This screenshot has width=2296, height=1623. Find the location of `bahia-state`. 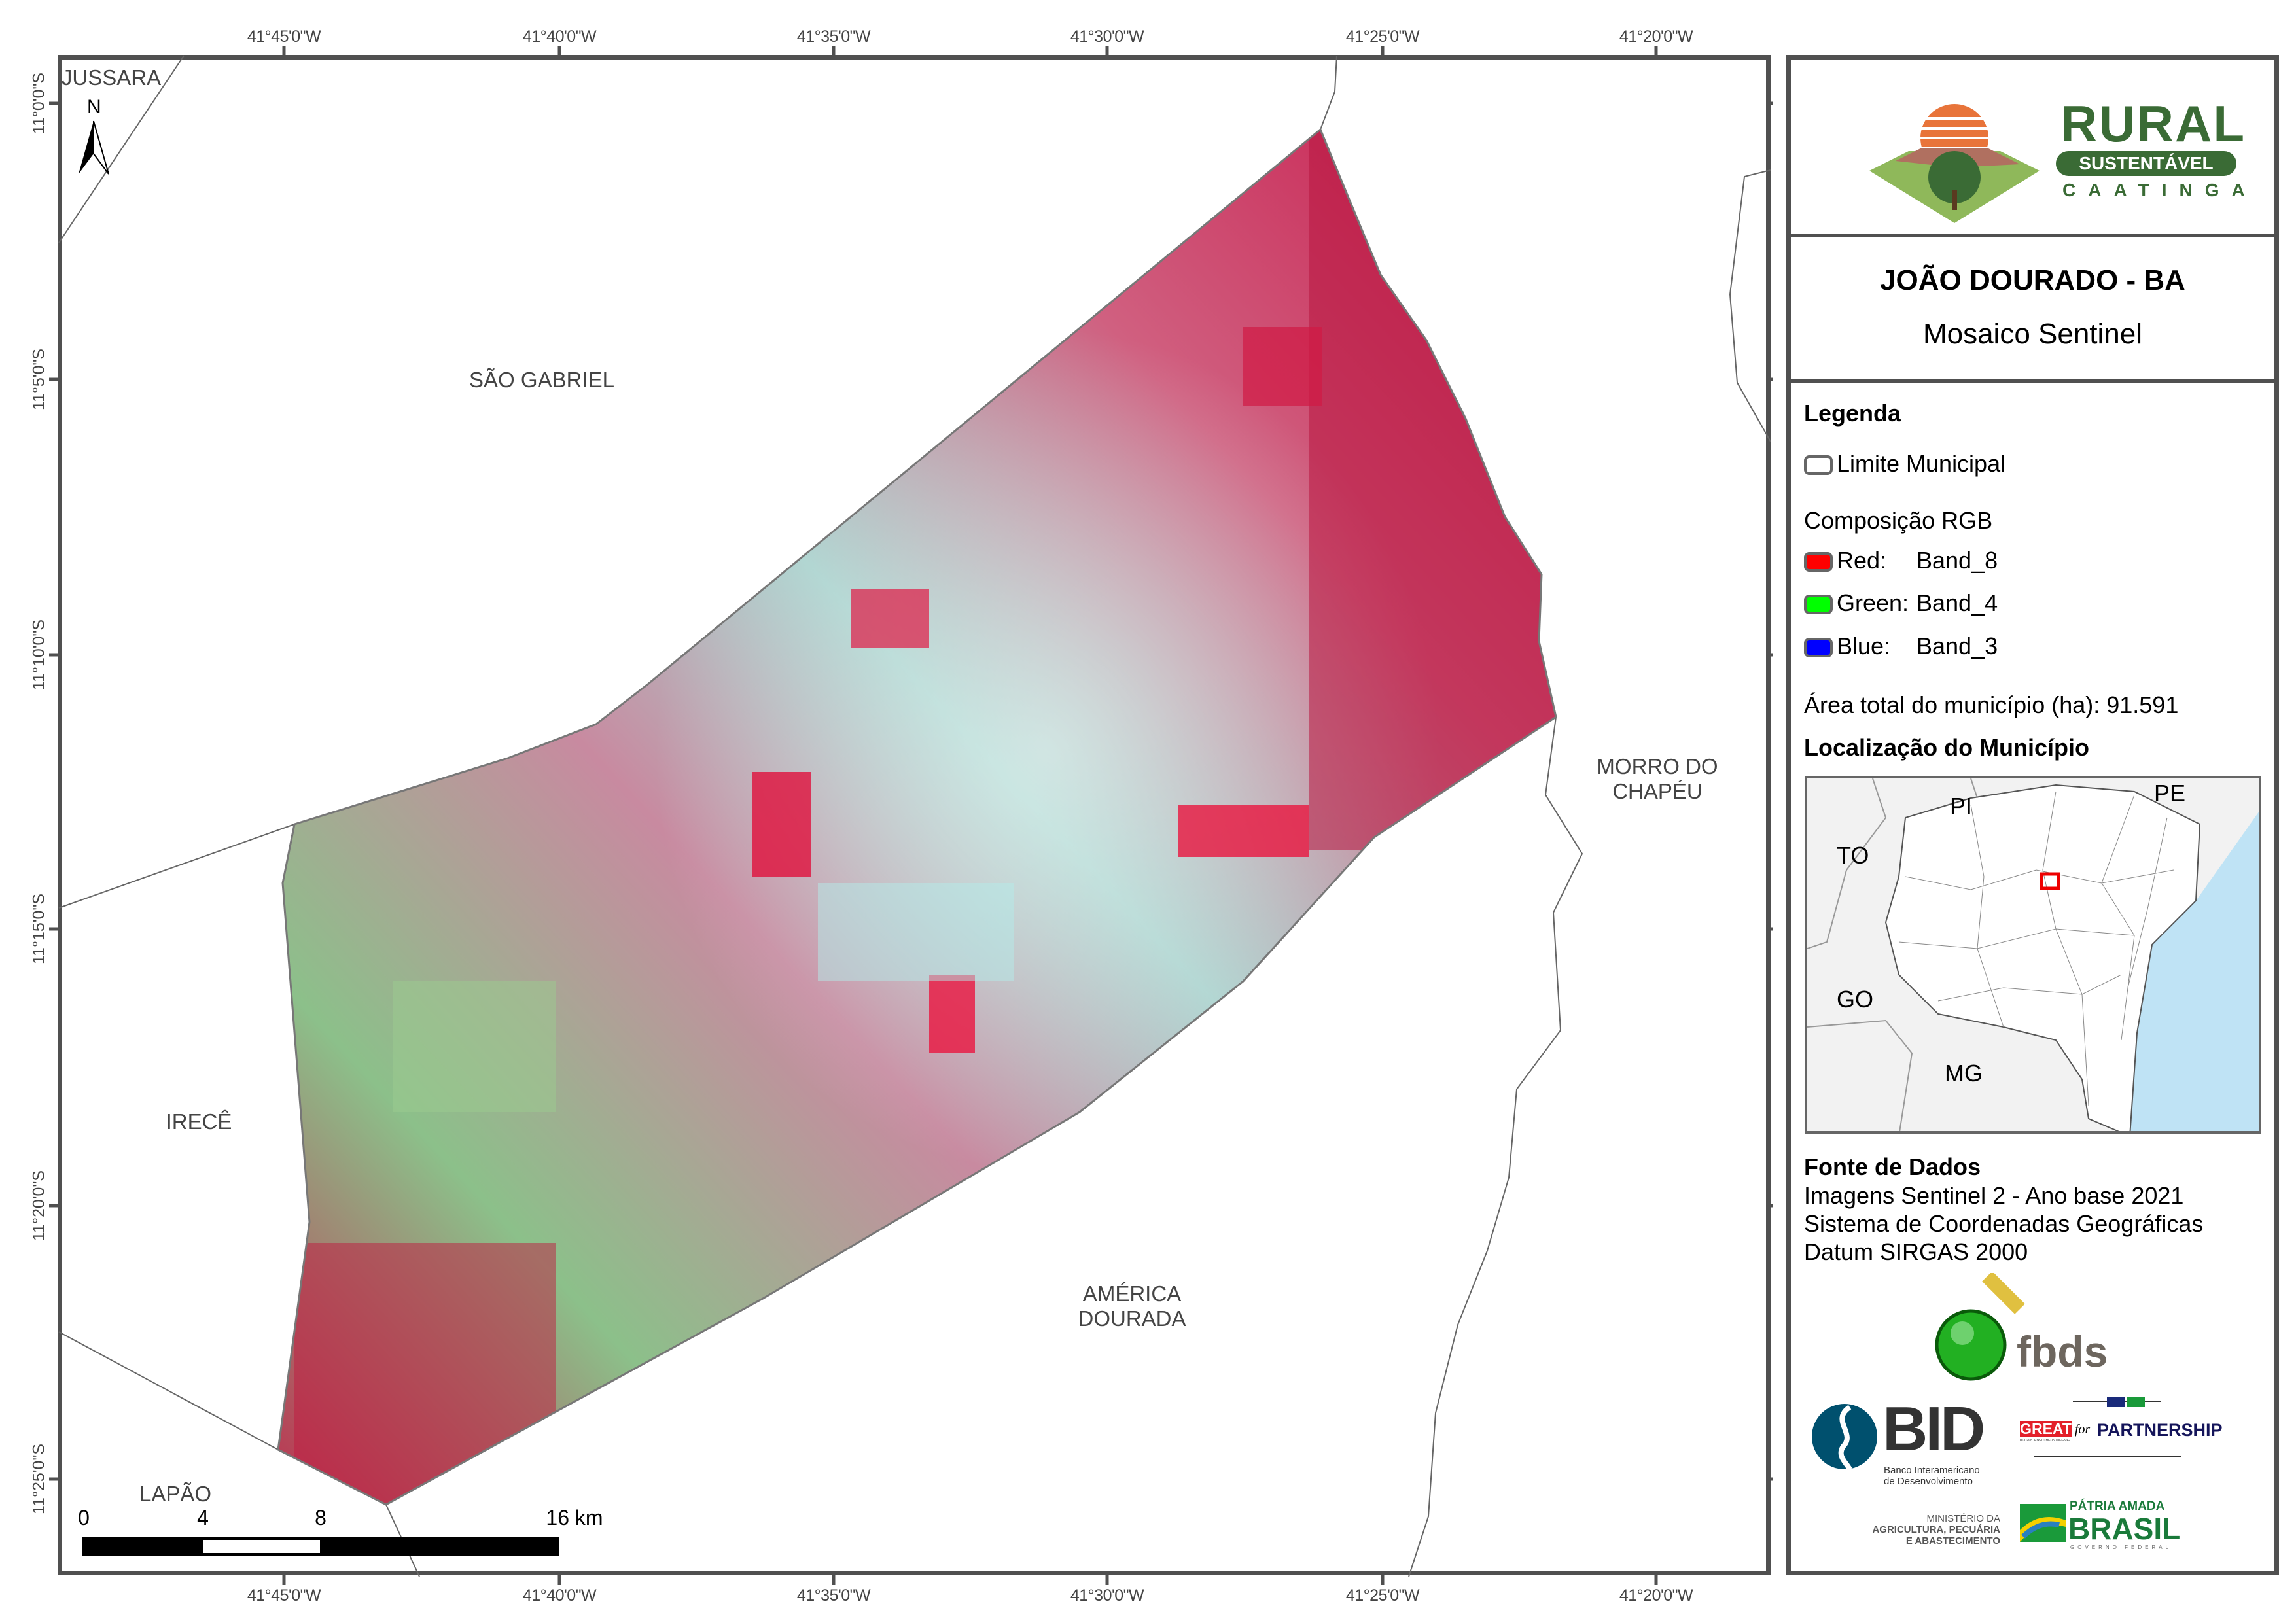

bahia-state is located at coordinates (2042, 958).